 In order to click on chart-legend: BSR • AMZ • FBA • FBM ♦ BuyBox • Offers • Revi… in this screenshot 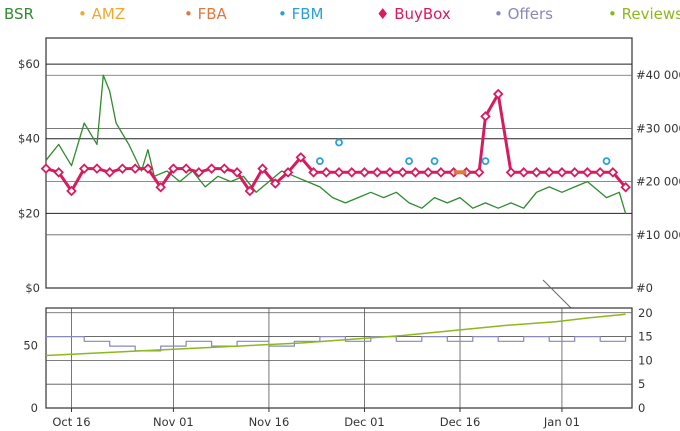, I will do `click(342, 14)`.